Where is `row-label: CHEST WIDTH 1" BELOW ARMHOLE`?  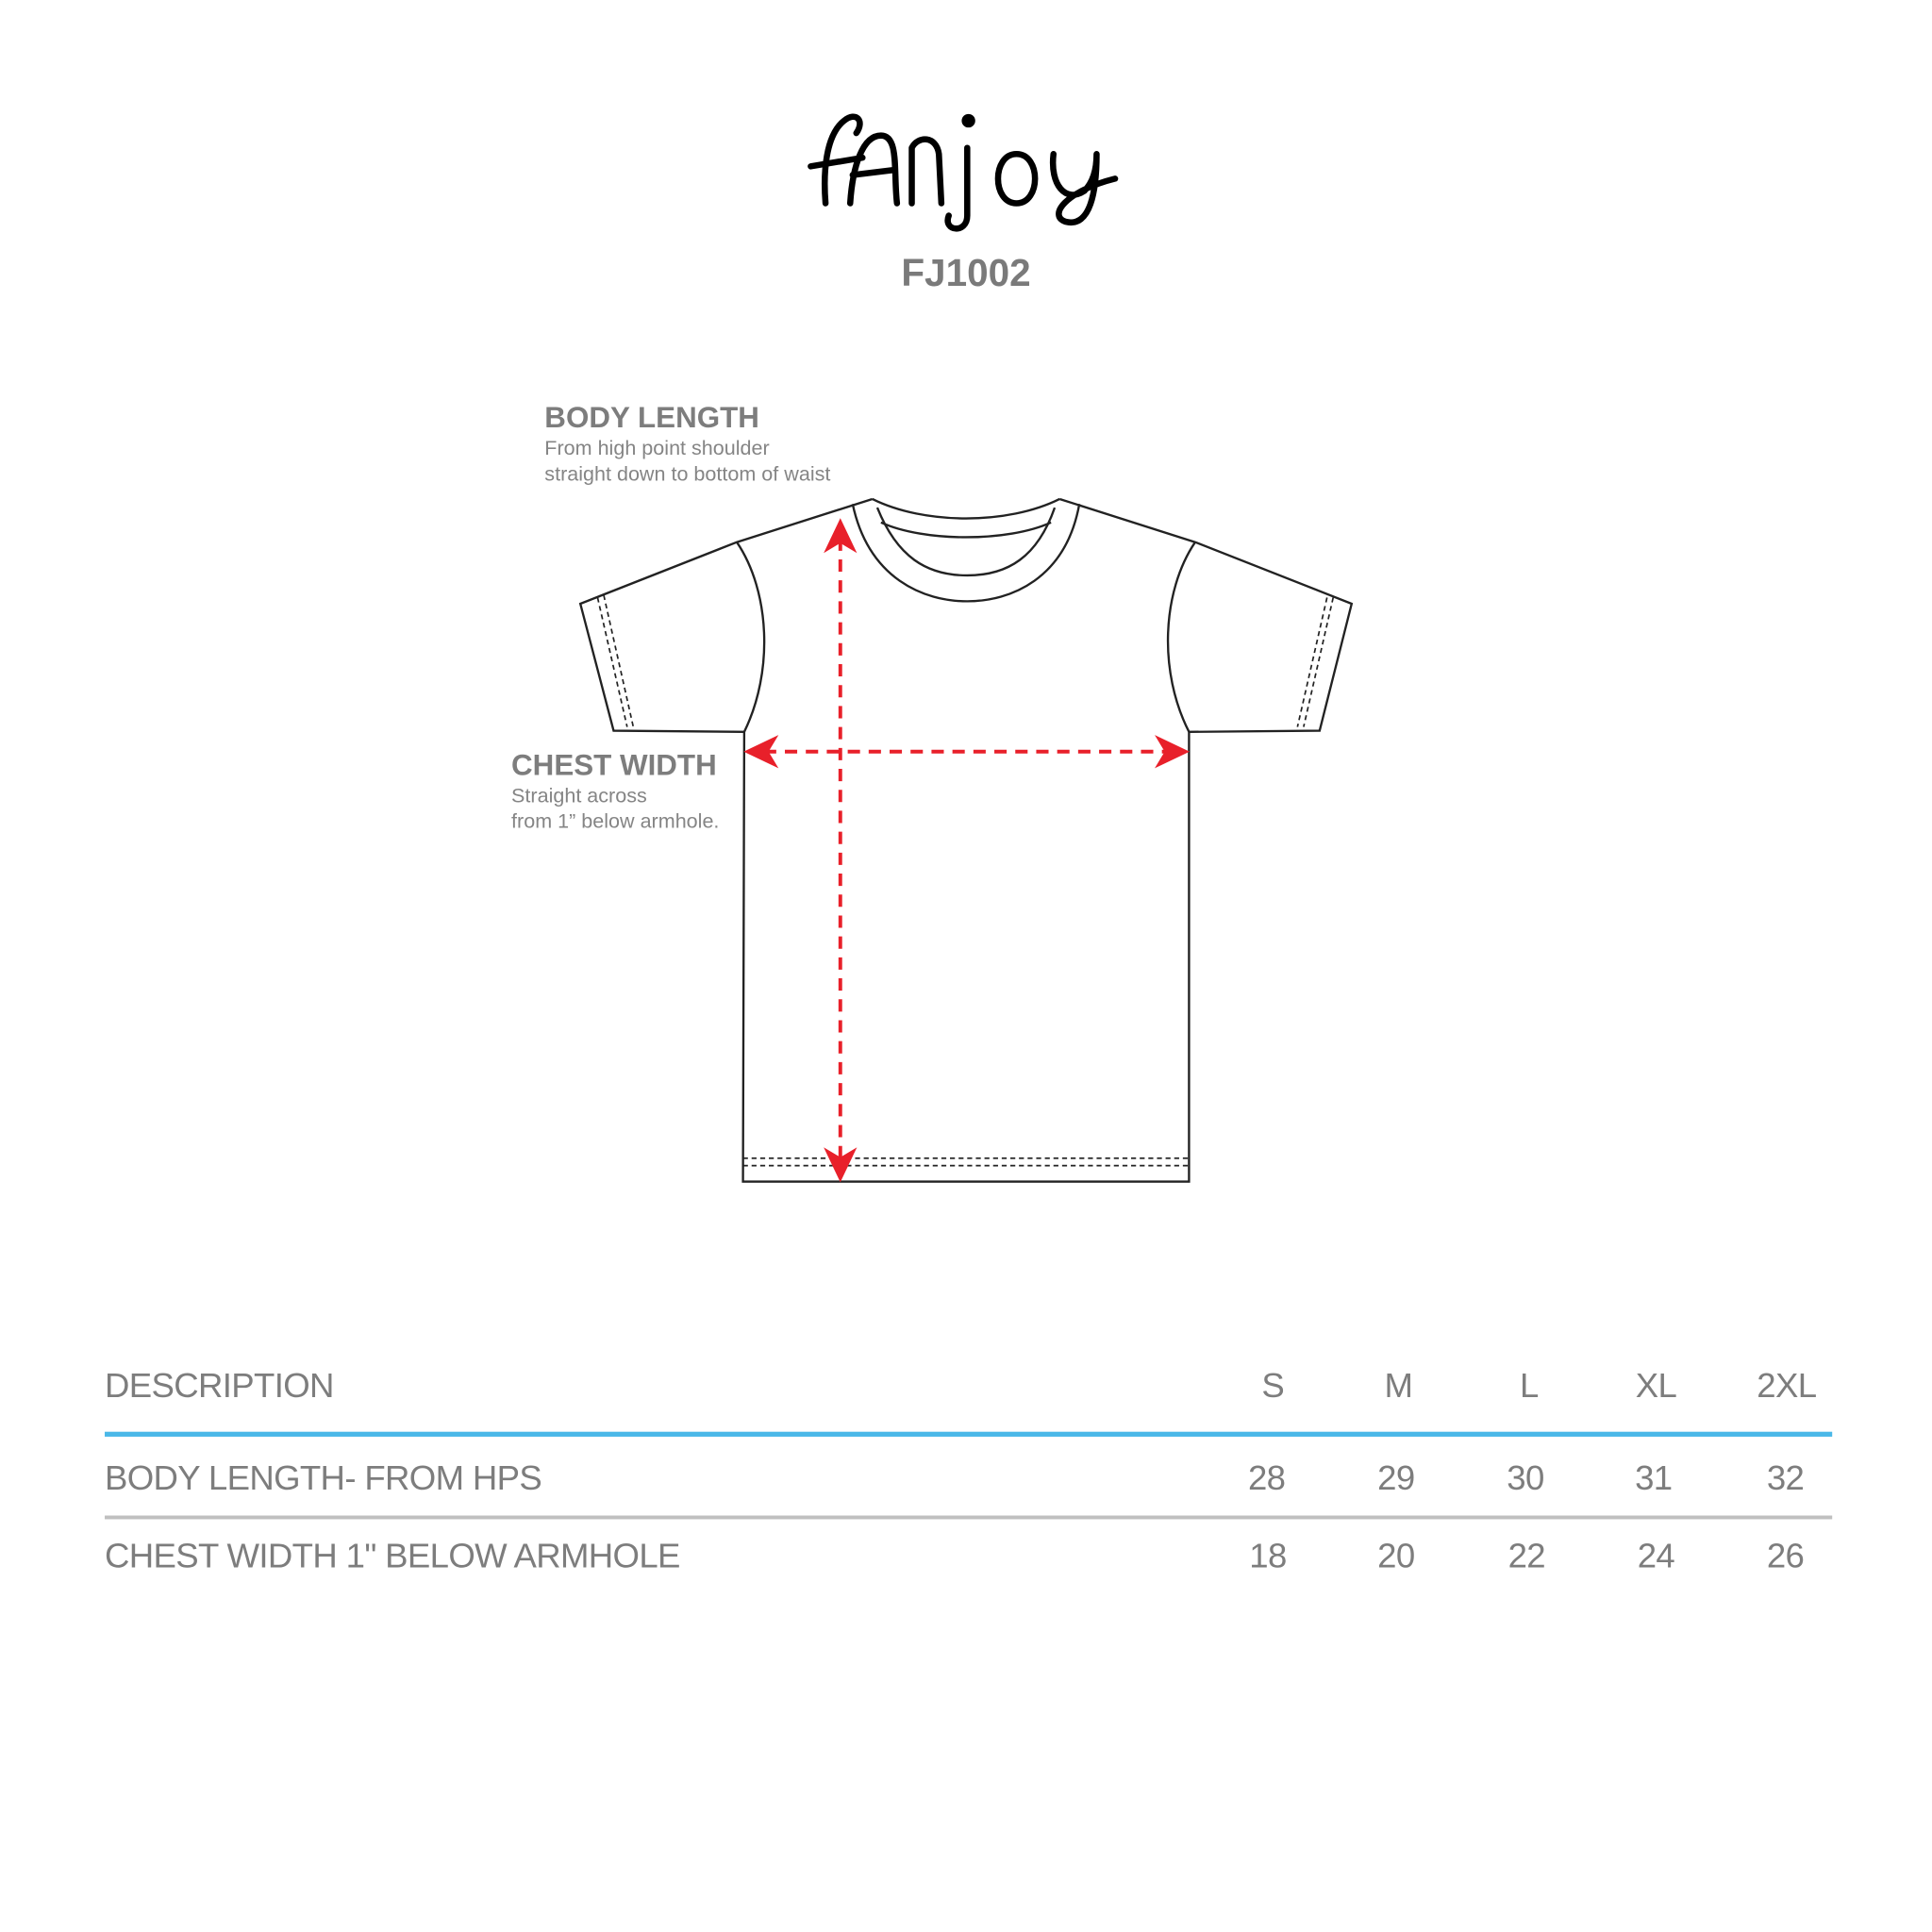
row-label: CHEST WIDTH 1" BELOW ARMHOLE is located at coordinates (393, 1555).